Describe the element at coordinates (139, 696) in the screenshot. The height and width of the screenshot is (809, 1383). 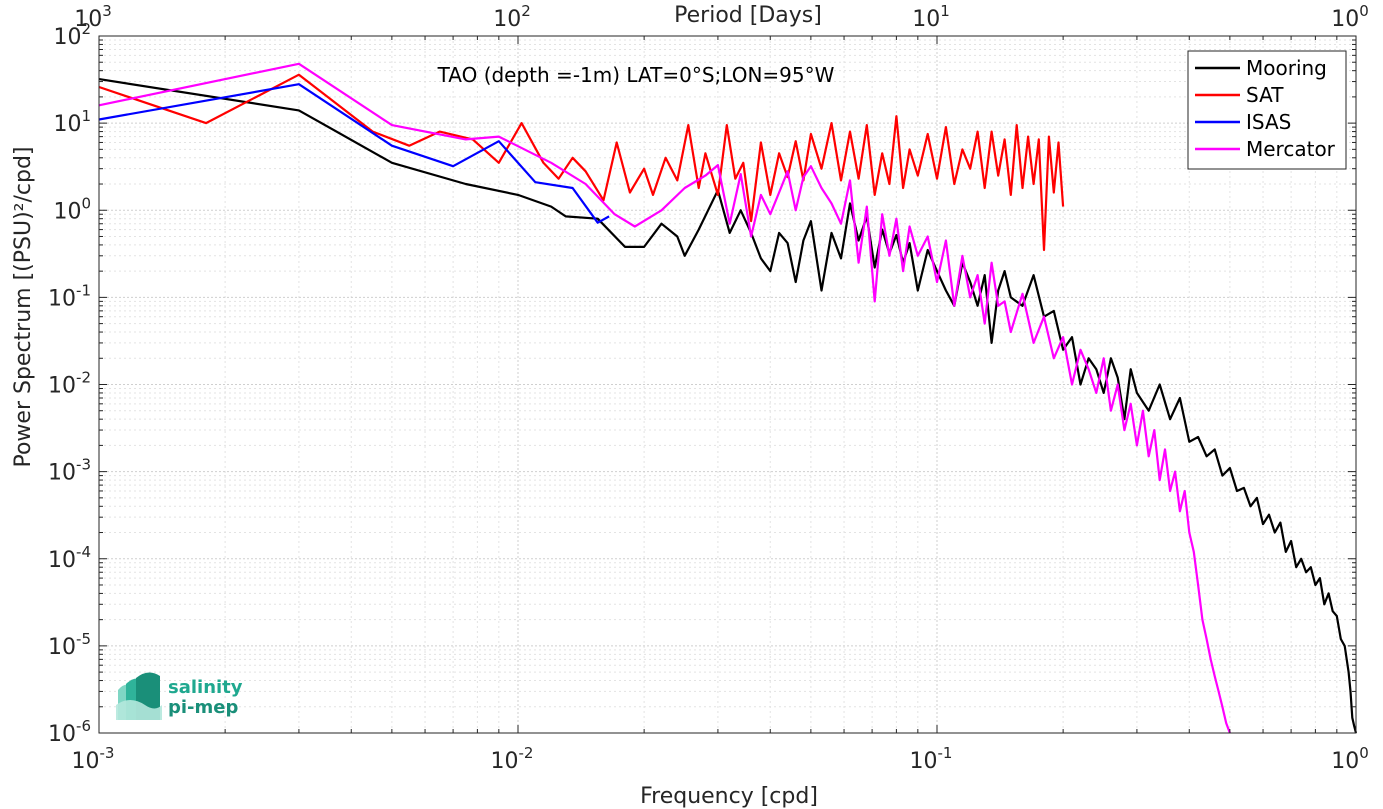
I see `logo-mark-icon` at that location.